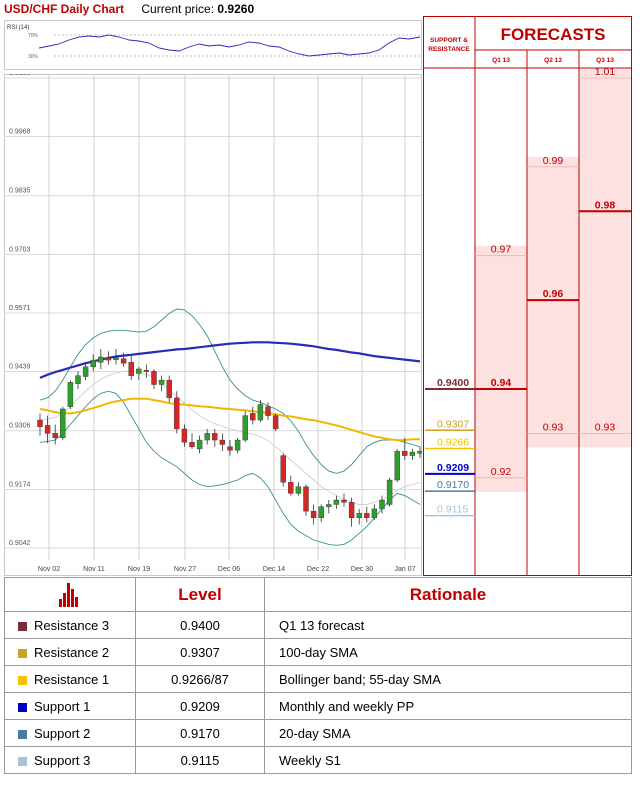 This screenshot has width=642, height=789. What do you see at coordinates (449, 49) in the screenshot?
I see `support-resistance-label: RESISTANCE` at bounding box center [449, 49].